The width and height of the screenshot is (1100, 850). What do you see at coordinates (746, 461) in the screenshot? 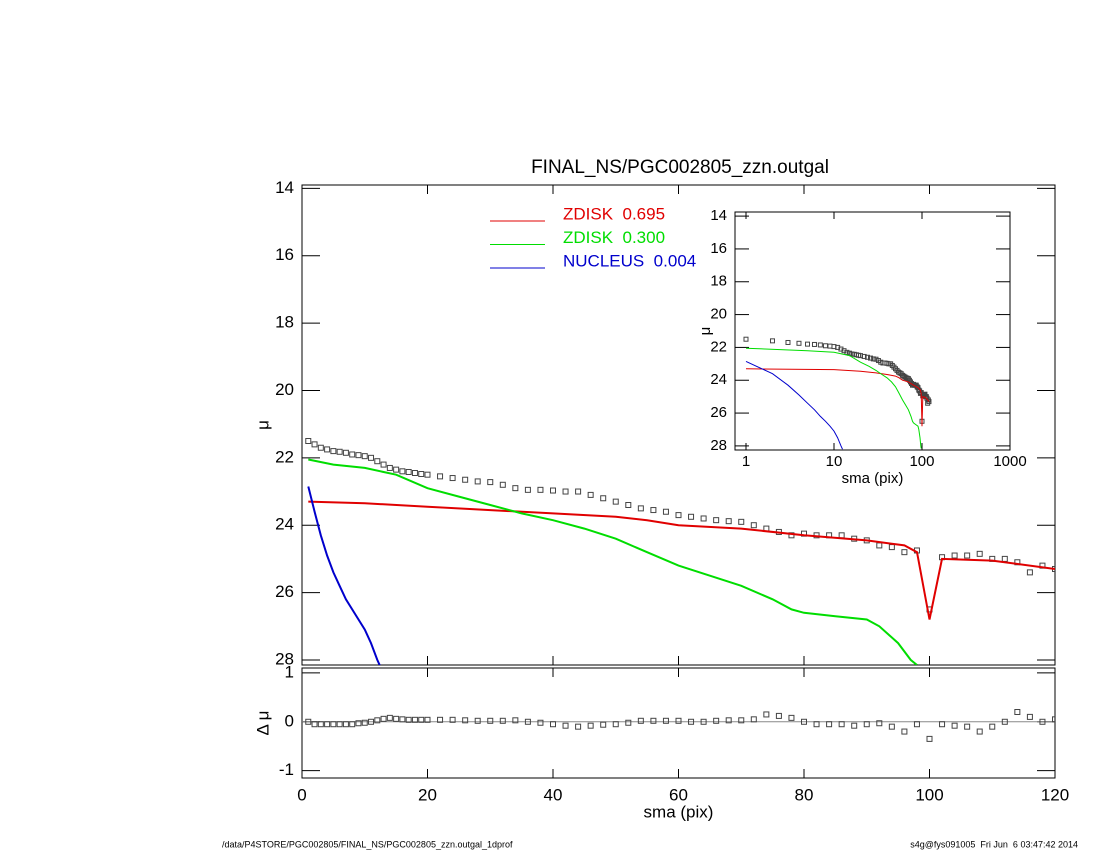
I see `x-tick-label: 1` at bounding box center [746, 461].